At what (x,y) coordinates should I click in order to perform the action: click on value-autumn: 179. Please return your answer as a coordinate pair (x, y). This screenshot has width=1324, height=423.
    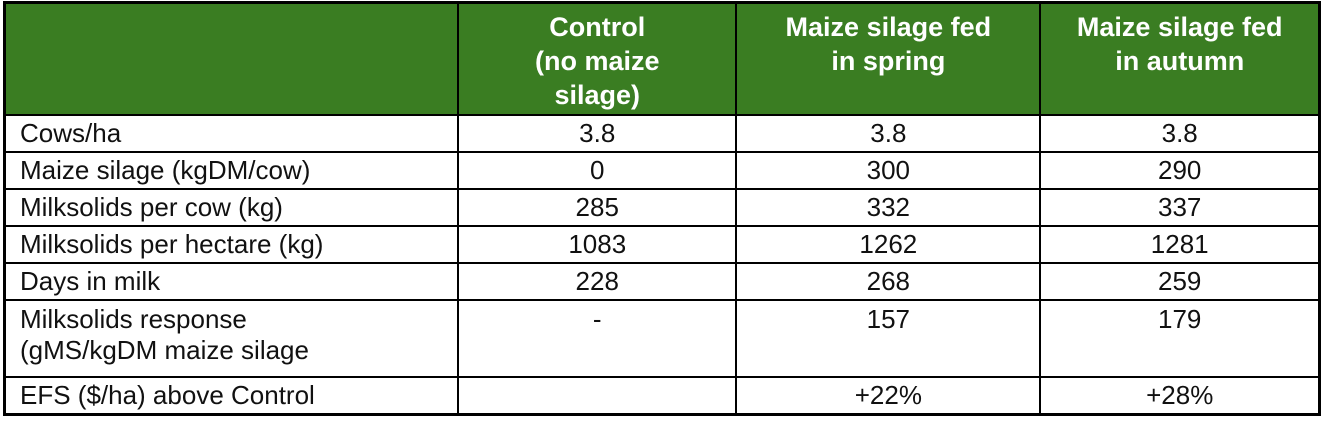
    Looking at the image, I should click on (1180, 338).